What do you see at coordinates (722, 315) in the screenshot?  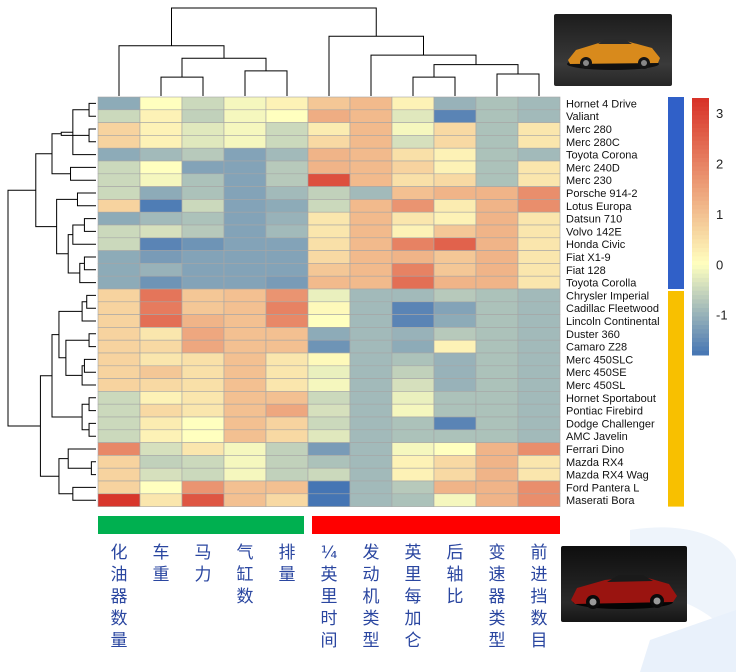 I see `colorbar-tick-label: -1` at bounding box center [722, 315].